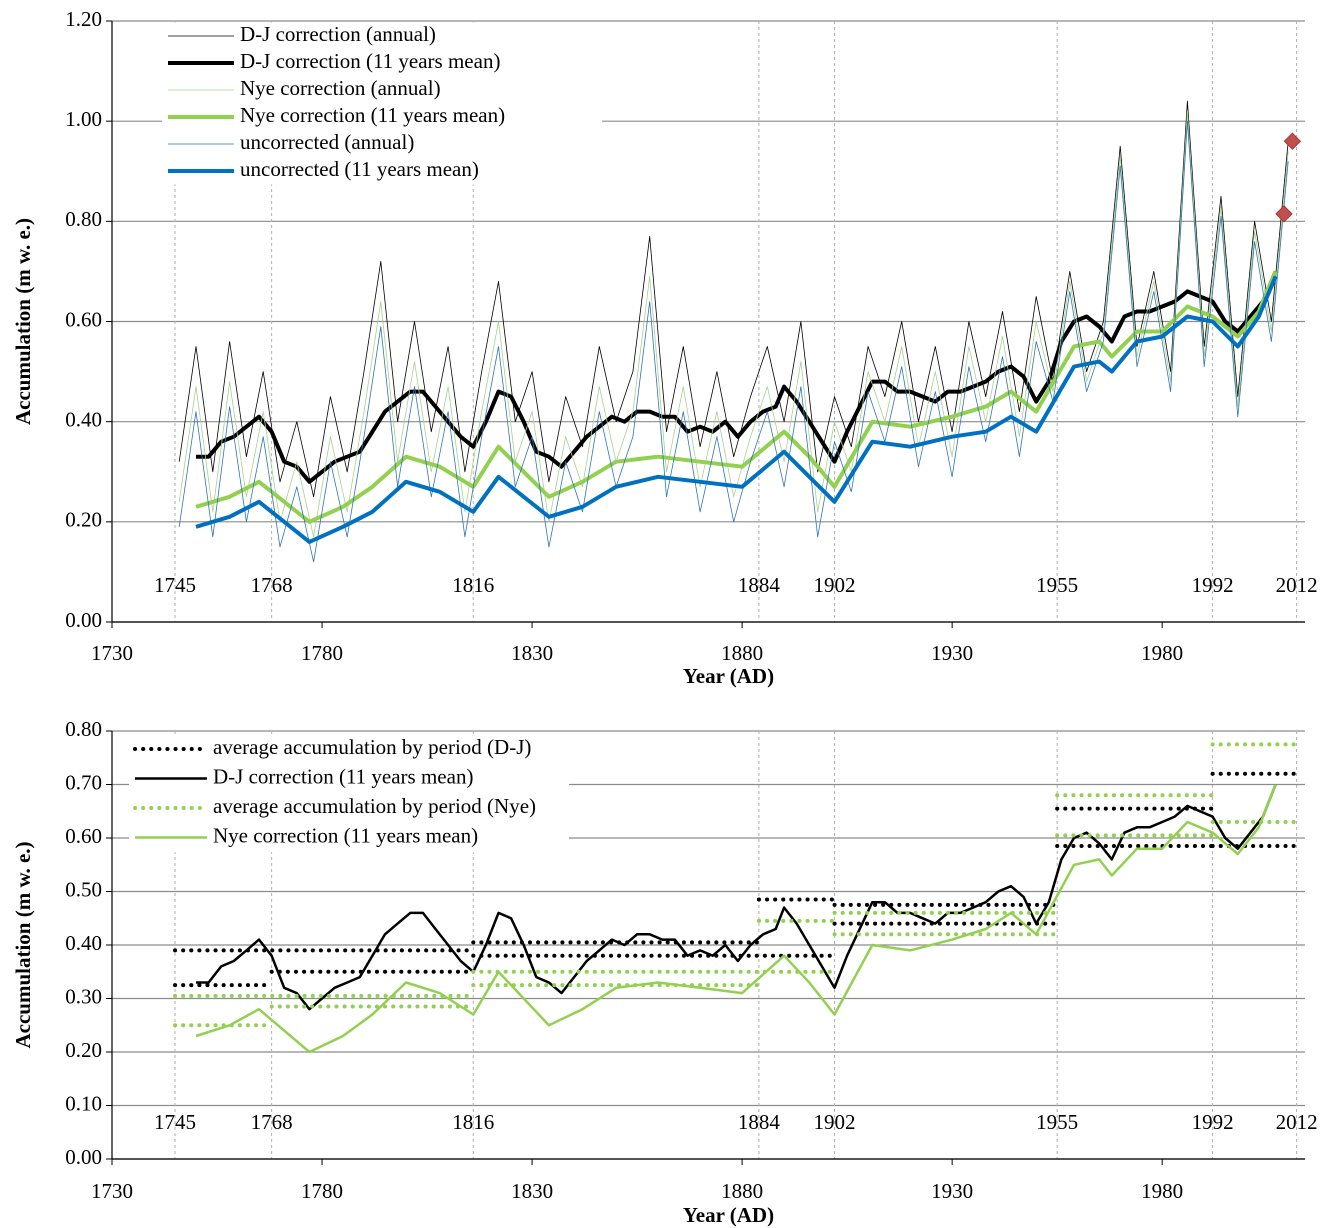 Image resolution: width=1325 pixels, height=1228 pixels. What do you see at coordinates (83, 1103) in the screenshot?
I see `y-tick-label: 0.10` at bounding box center [83, 1103].